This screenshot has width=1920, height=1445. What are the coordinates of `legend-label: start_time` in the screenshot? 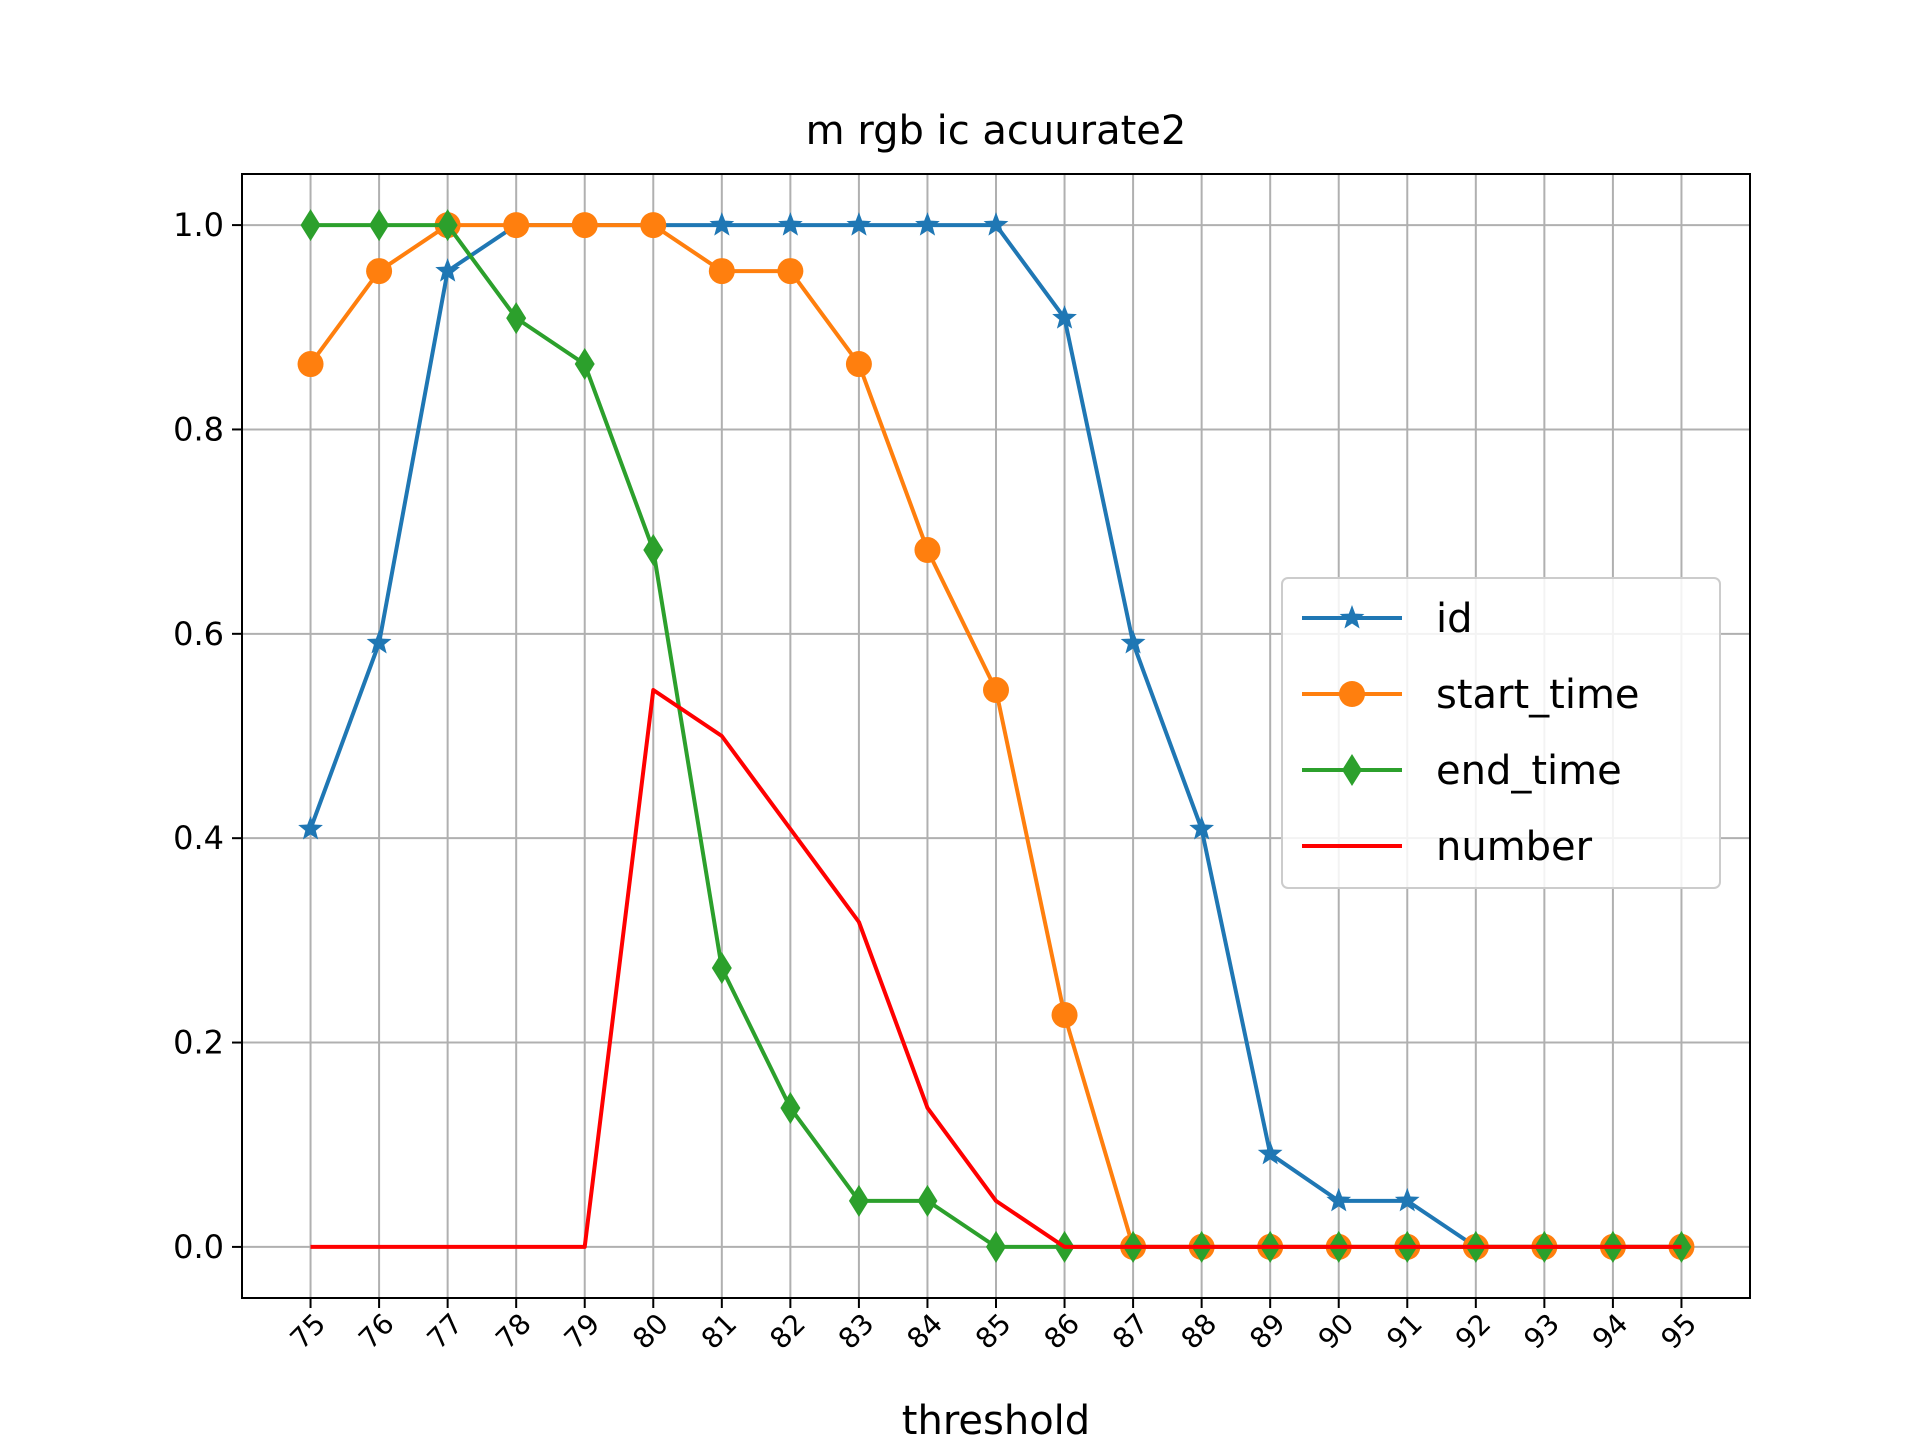 It's located at (1538, 695).